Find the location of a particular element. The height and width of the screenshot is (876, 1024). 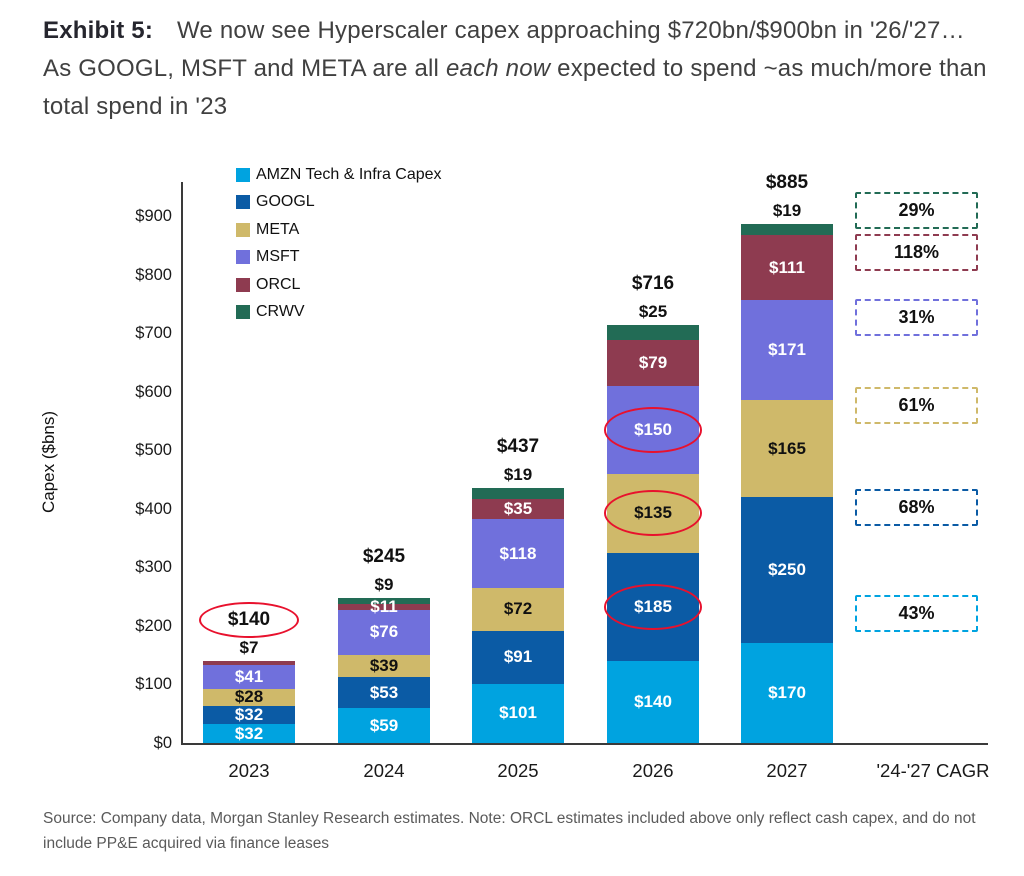

segment-label-2026-meta: $135 is located at coordinates (653, 513).